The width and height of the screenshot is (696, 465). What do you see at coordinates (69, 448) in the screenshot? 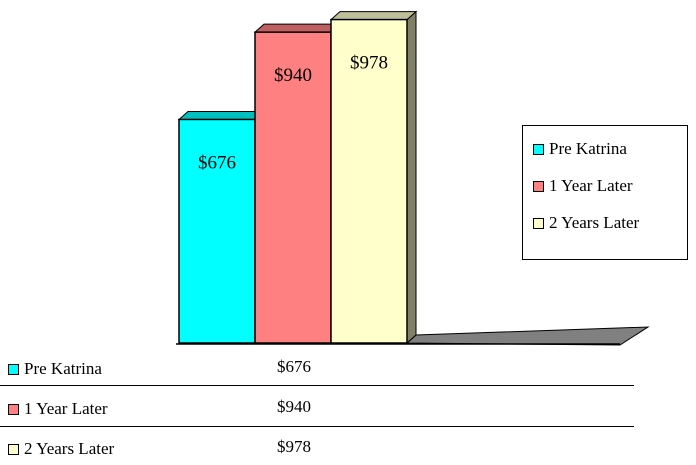
I see `table-row-name: 2 Years Later` at bounding box center [69, 448].